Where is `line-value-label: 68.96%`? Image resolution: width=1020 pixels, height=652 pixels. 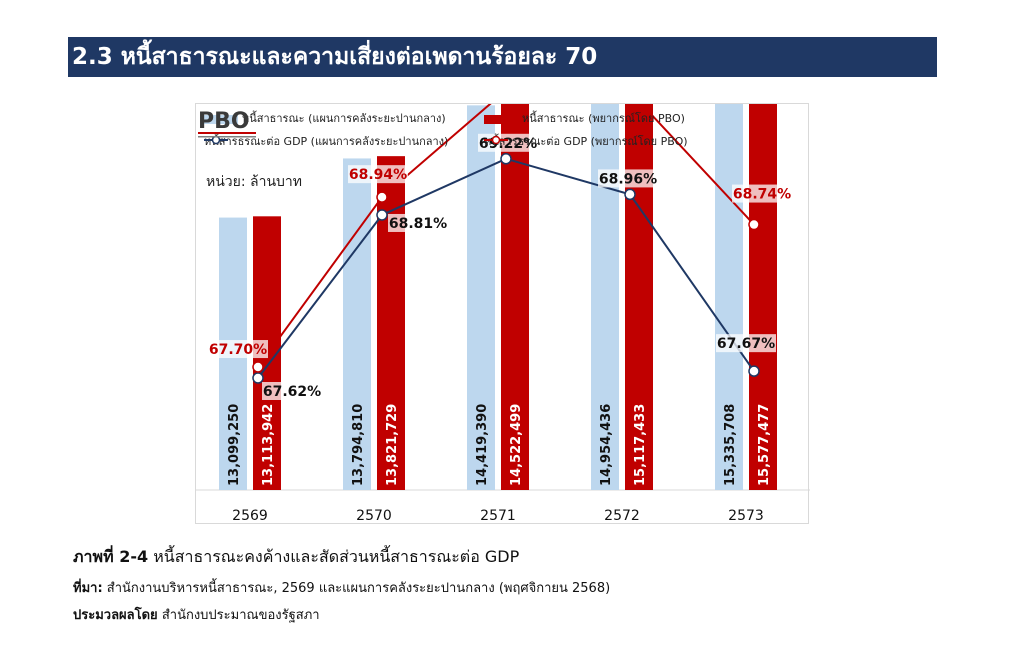 line-value-label: 68.96% is located at coordinates (628, 179).